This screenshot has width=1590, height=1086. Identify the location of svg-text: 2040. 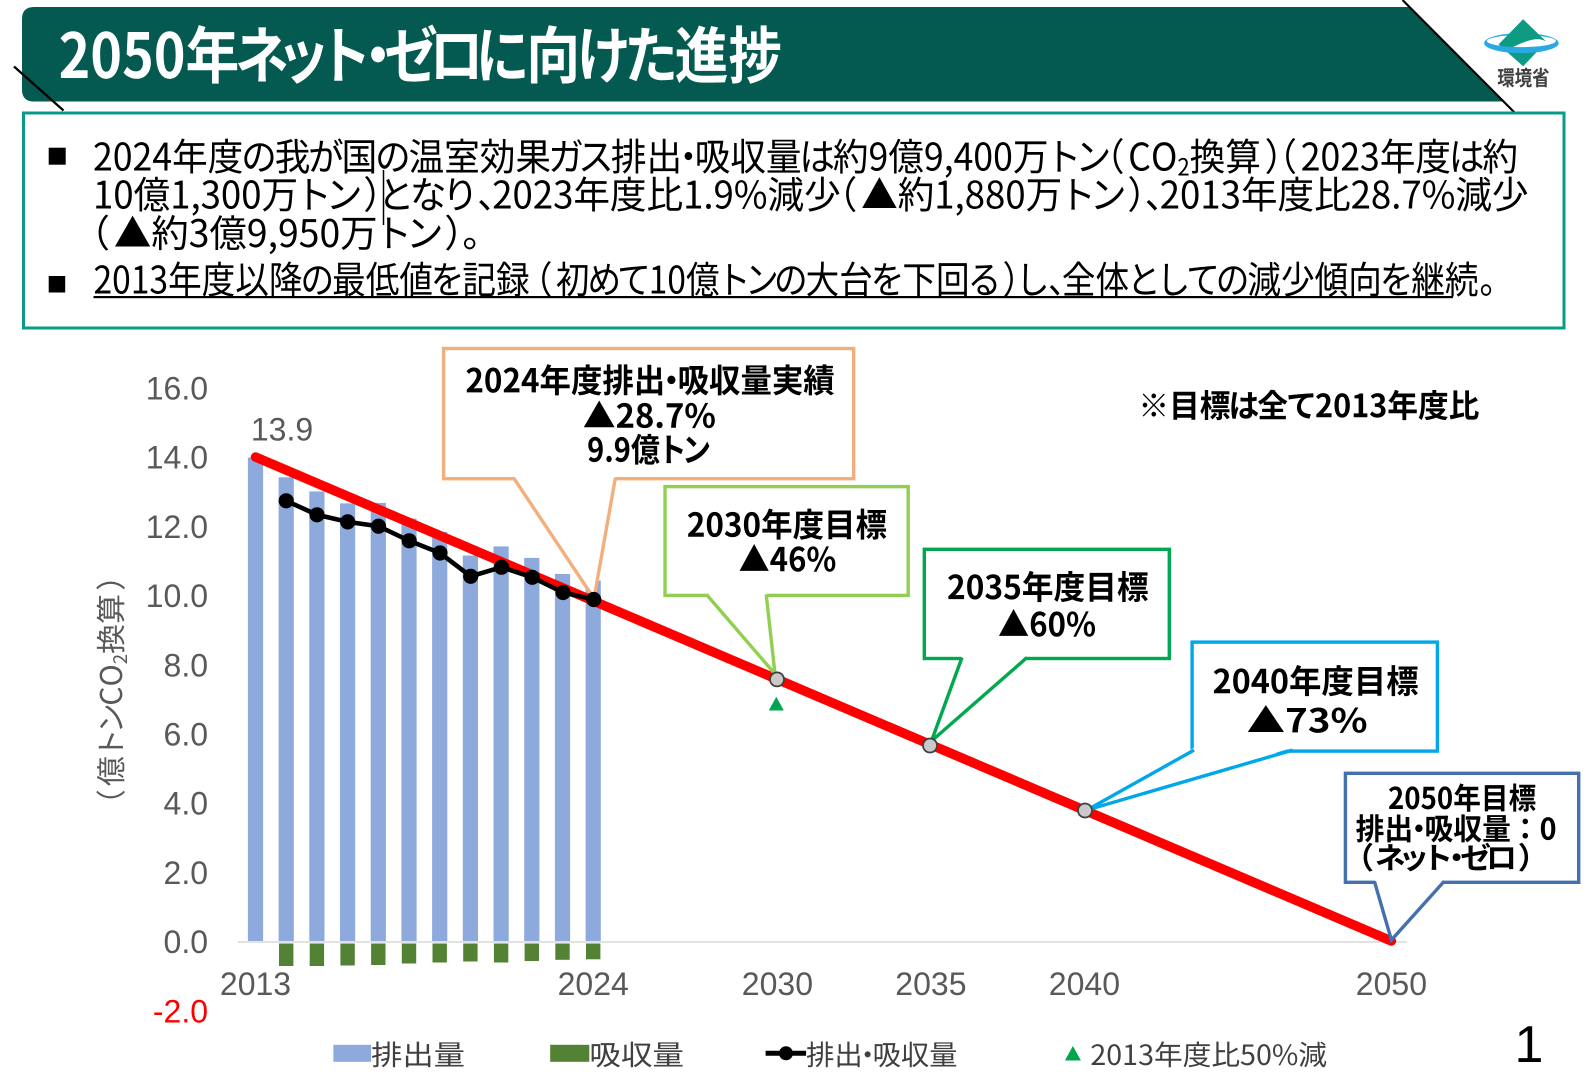
(1084, 984).